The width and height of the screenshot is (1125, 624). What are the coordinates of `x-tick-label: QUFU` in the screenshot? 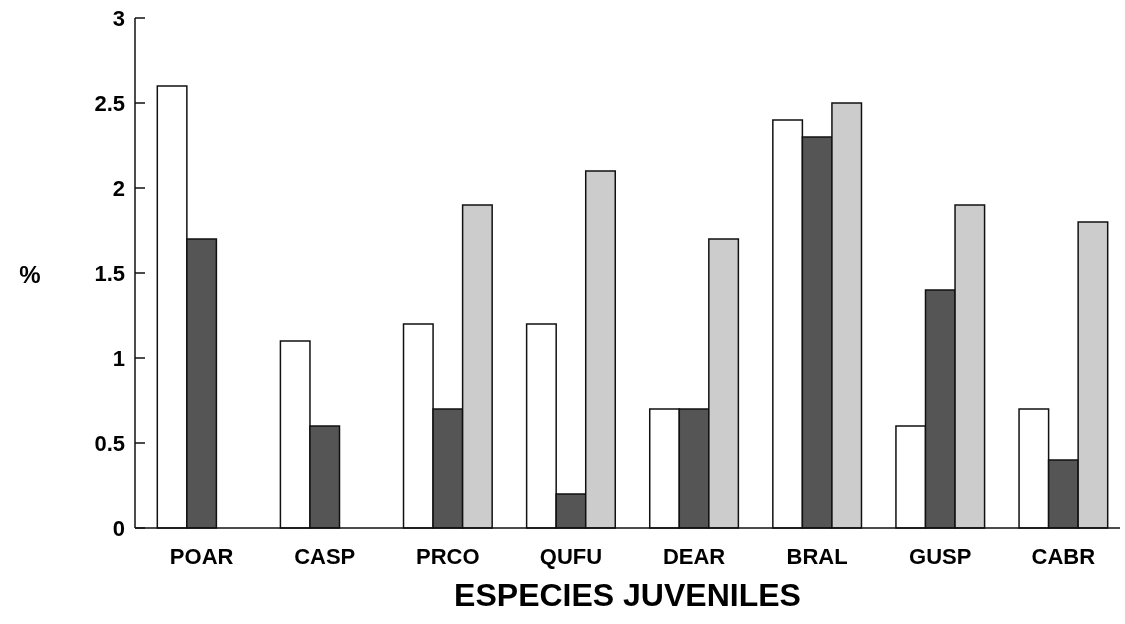 It's located at (571, 556).